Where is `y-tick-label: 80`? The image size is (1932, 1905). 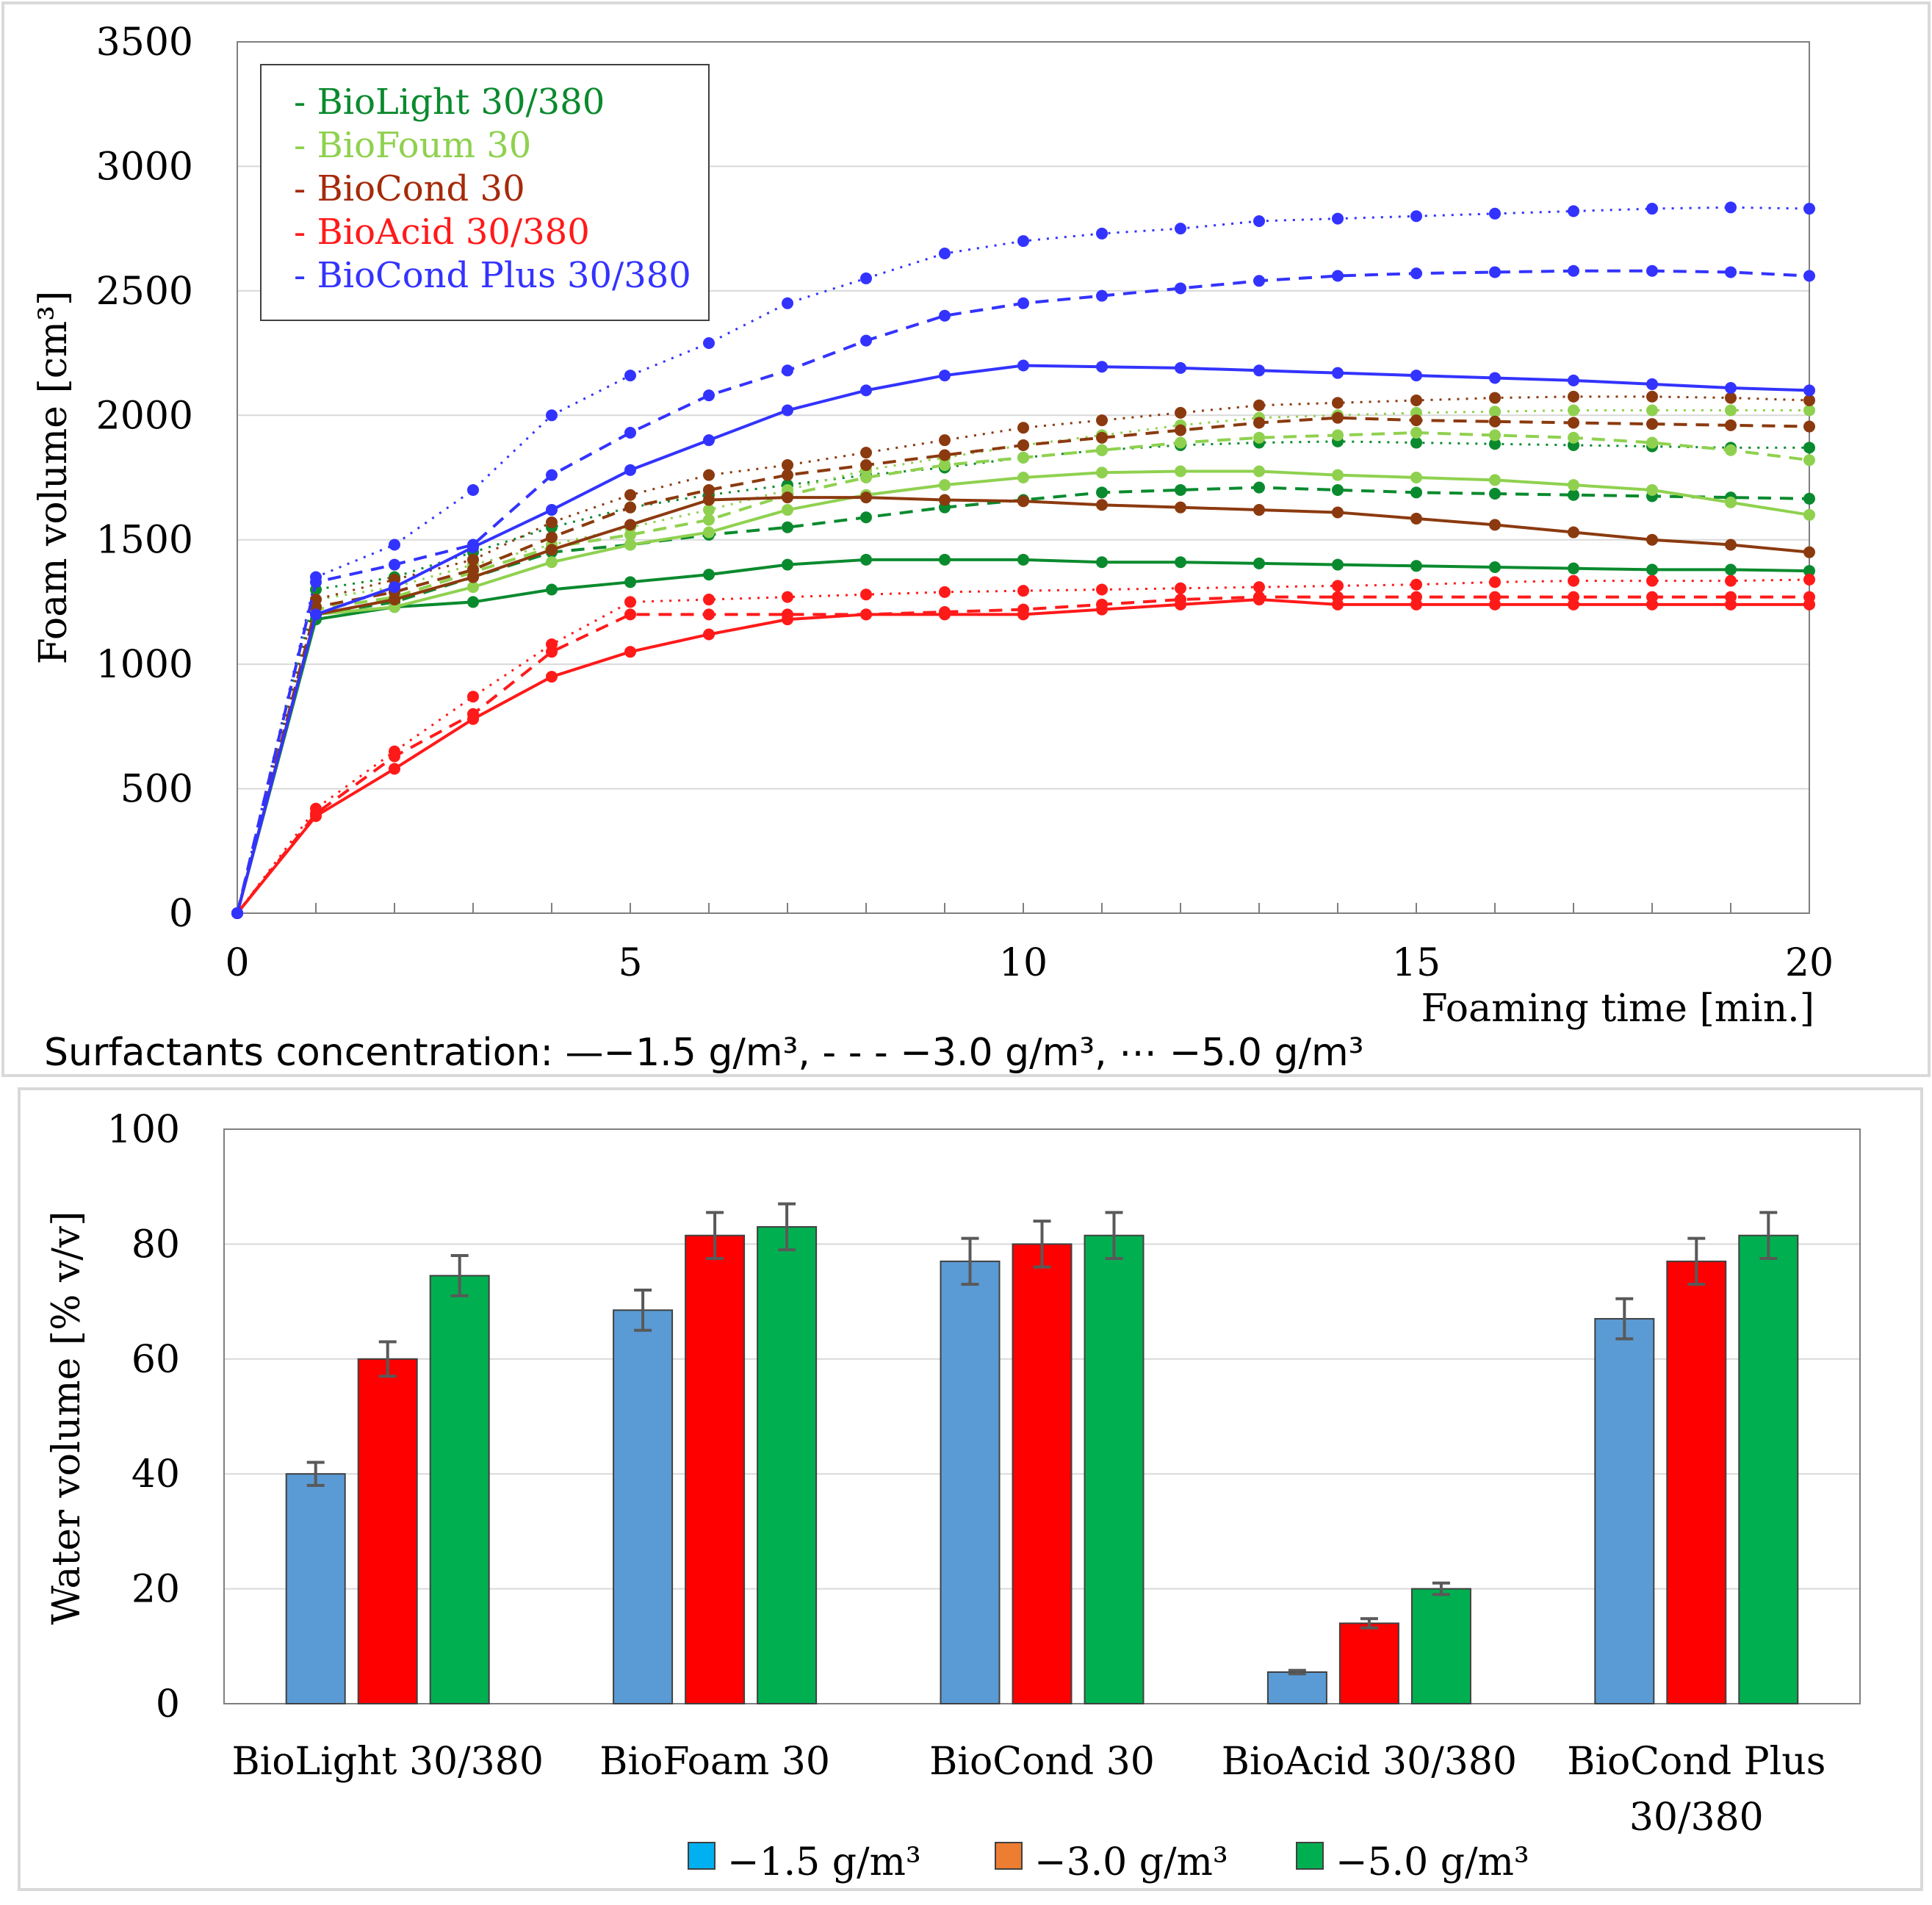 y-tick-label: 80 is located at coordinates (155, 1244).